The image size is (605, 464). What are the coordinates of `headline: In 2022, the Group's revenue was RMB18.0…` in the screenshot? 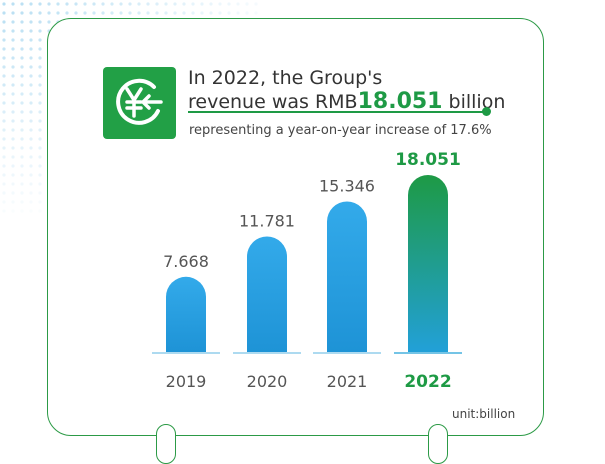 It's located at (346, 90).